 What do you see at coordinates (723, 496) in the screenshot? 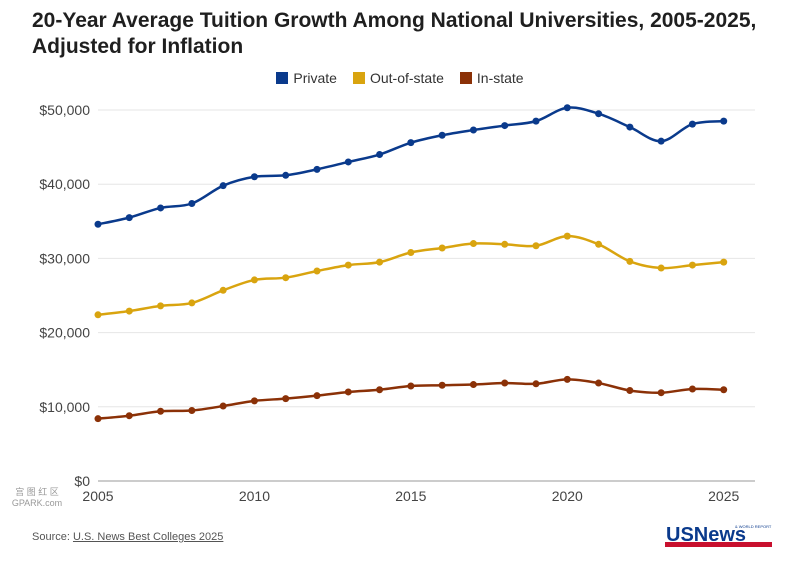
I see `x-tick-label-2025: 2025` at bounding box center [723, 496].